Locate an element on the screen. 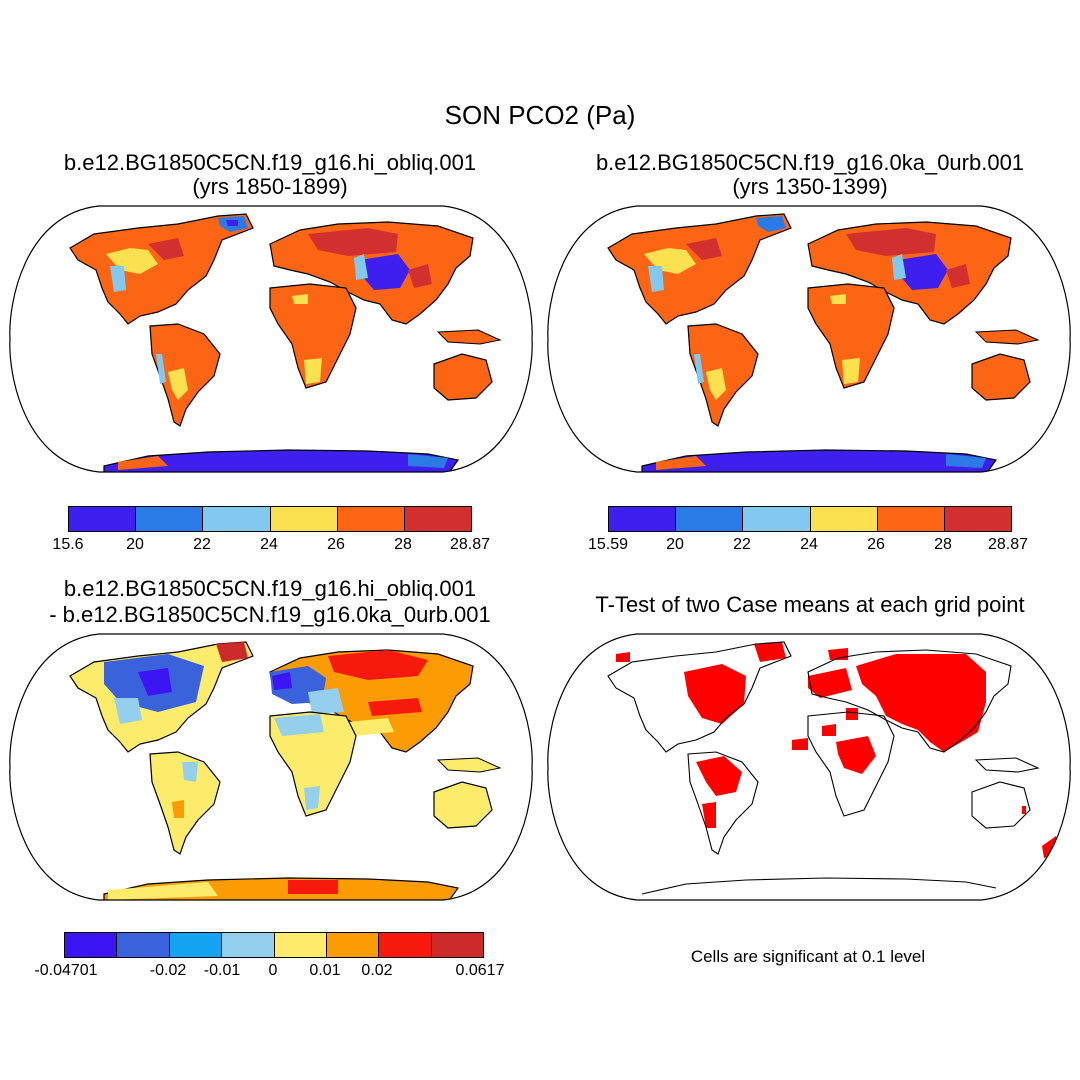 This screenshot has width=1080, height=1080. map-top-right is located at coordinates (809, 339).